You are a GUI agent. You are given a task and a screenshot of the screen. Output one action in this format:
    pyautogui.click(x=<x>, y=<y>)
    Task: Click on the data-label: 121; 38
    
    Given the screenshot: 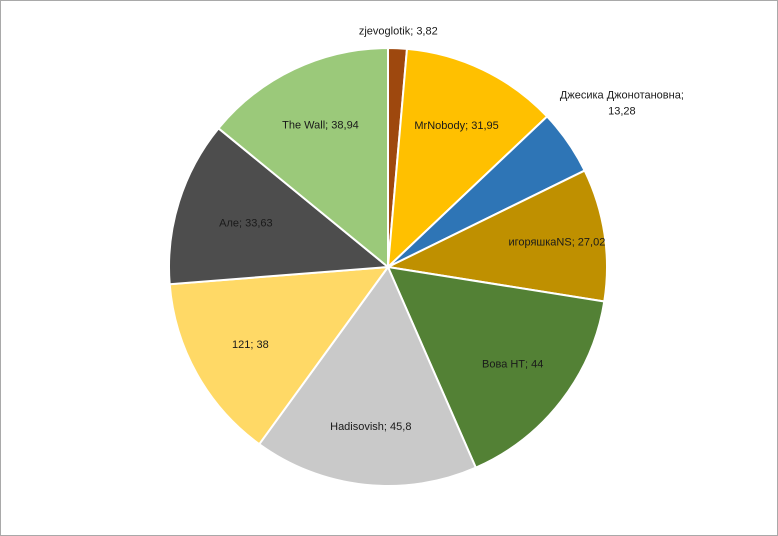 What is the action you would take?
    pyautogui.click(x=250, y=345)
    